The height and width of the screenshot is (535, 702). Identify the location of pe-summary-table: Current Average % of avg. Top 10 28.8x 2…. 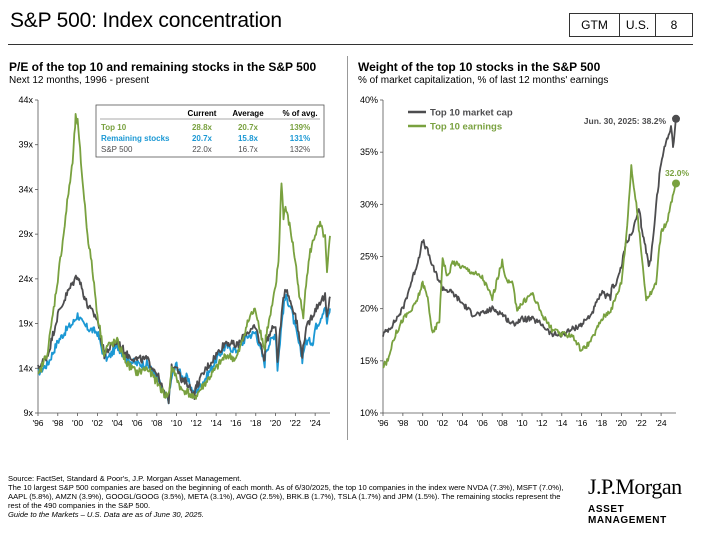
(210, 131).